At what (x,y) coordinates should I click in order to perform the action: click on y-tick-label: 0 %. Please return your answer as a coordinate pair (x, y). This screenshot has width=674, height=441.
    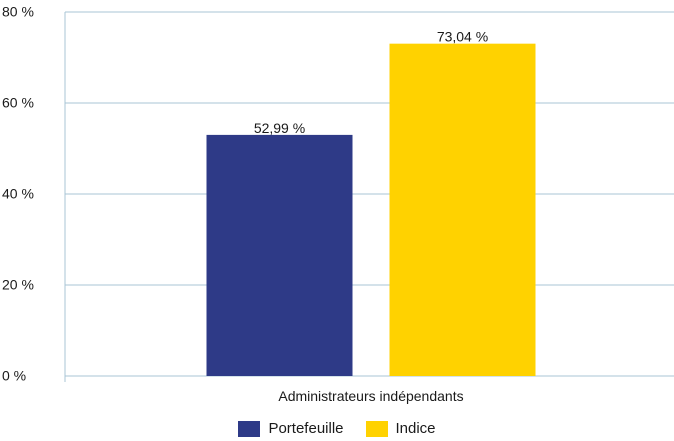
    Looking at the image, I should click on (14, 376).